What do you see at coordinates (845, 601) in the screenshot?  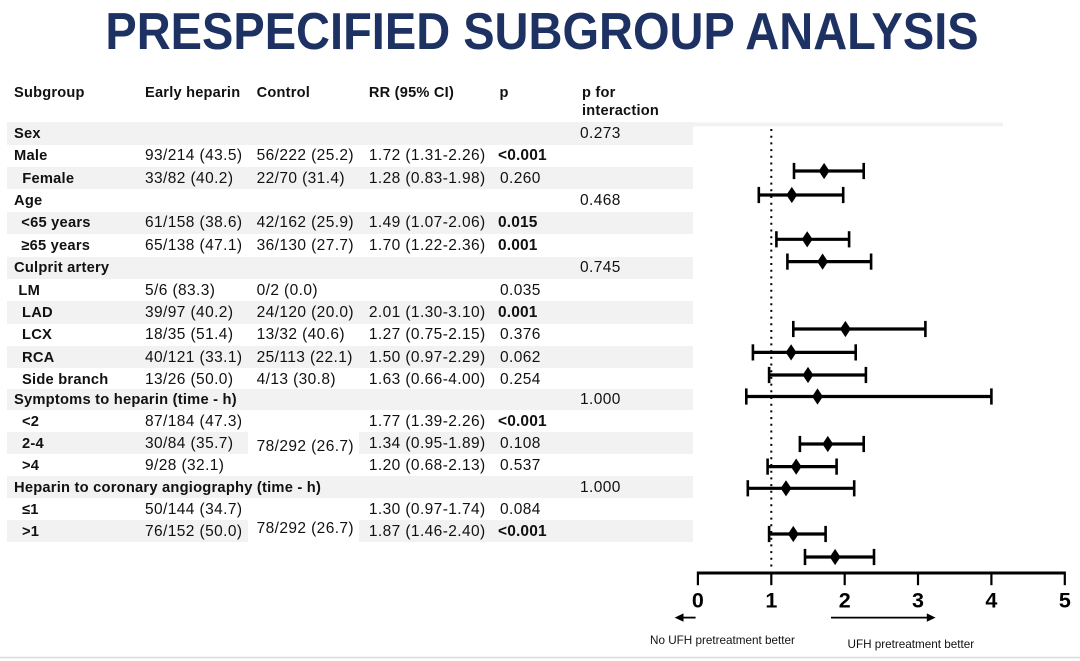 I see `svg-text: 2` at bounding box center [845, 601].